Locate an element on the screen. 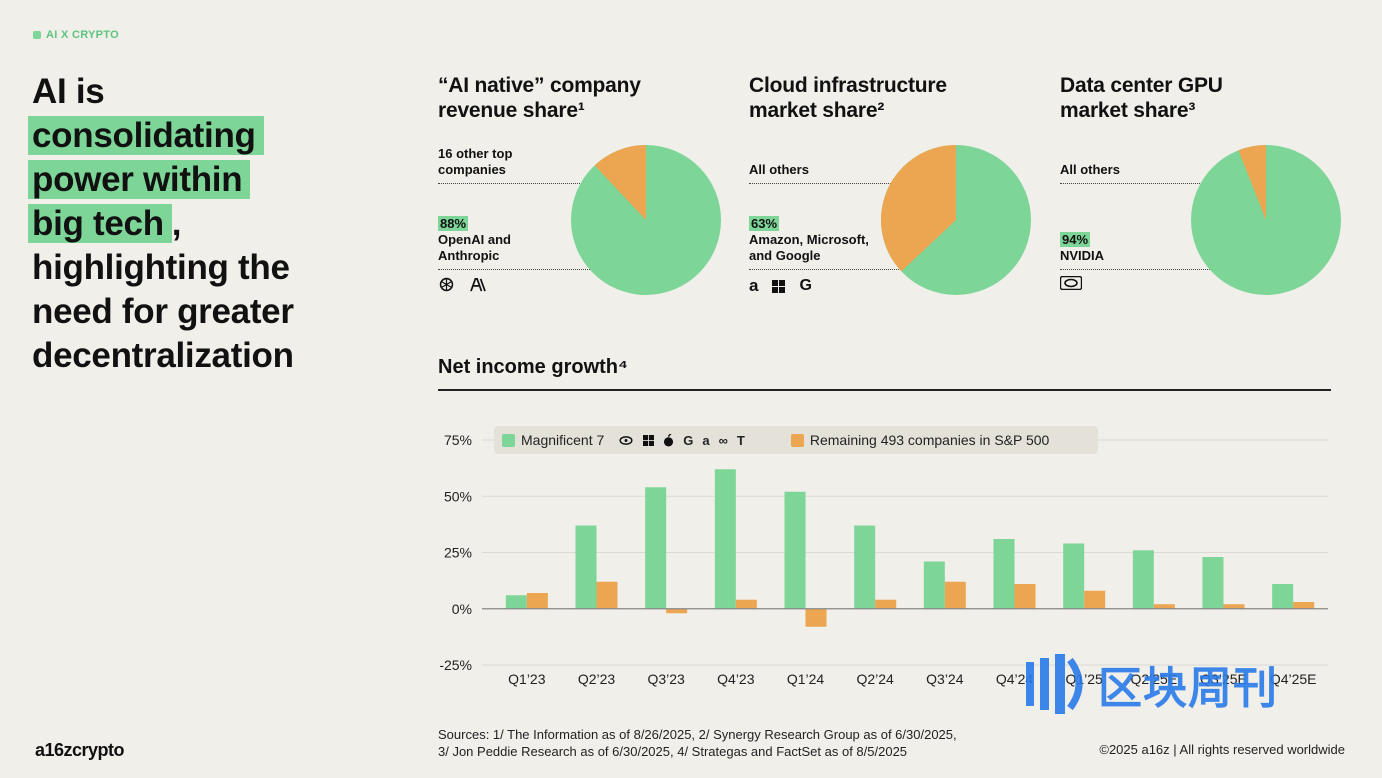 This screenshot has height=778, width=1382. y-tick-label: 75% is located at coordinates (458, 440).